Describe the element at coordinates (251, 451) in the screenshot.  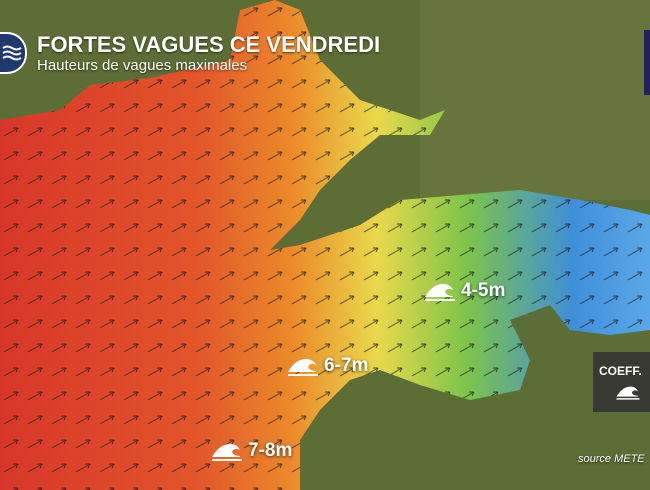
I see `wave-label-7-8m: 7-8m` at that location.